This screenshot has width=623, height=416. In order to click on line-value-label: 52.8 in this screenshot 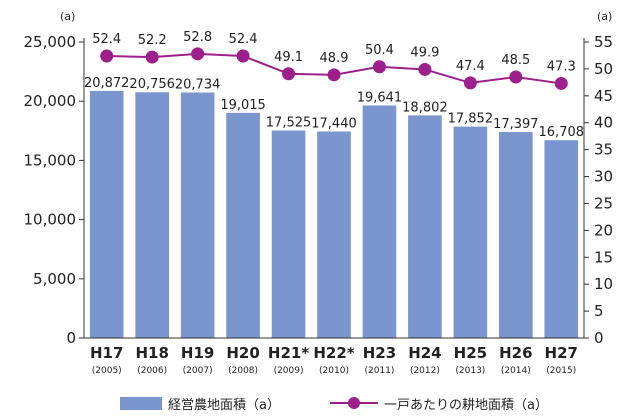, I will do `click(197, 37)`.